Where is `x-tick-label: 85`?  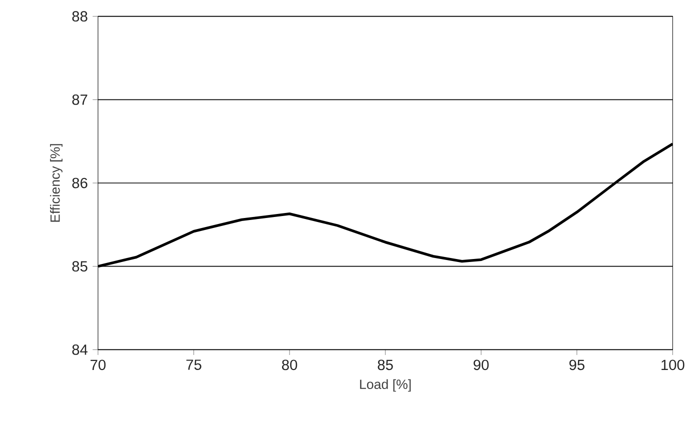
x-tick-label: 85 is located at coordinates (385, 365).